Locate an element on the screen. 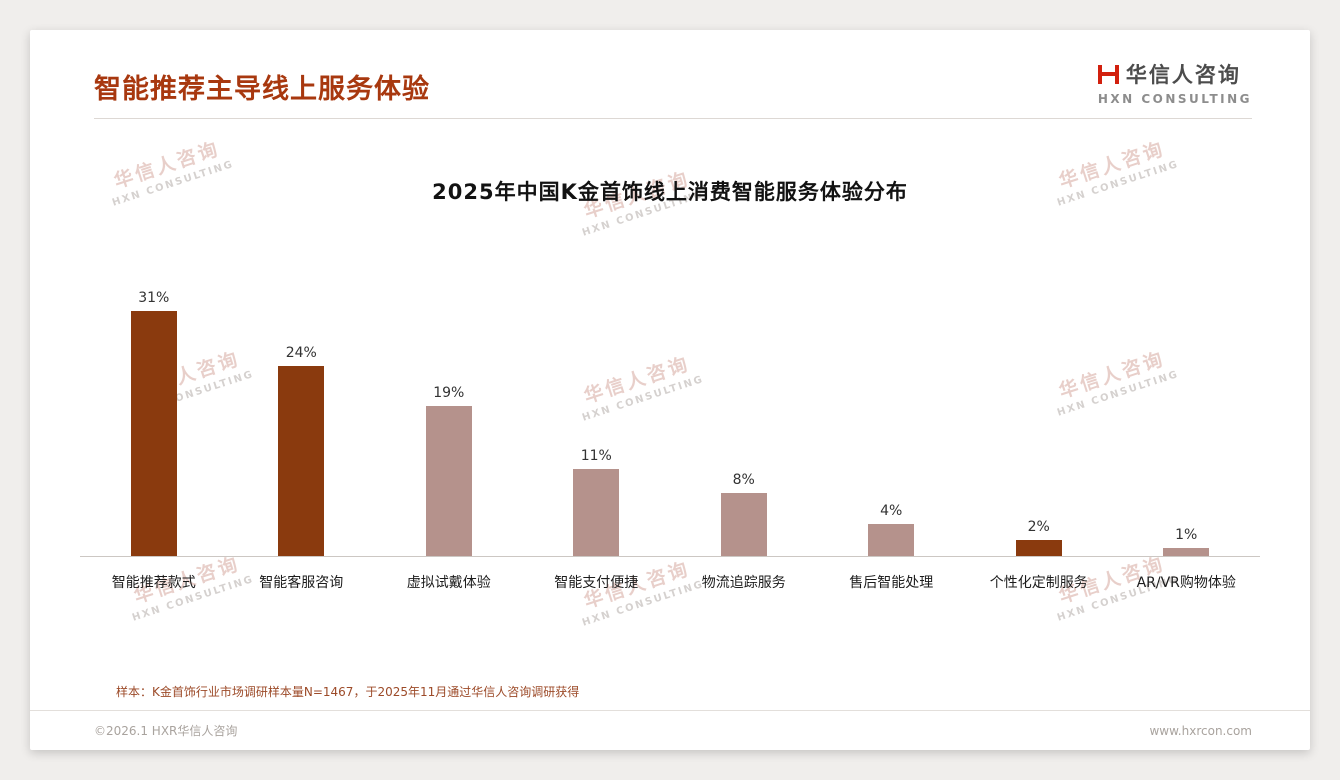 The height and width of the screenshot is (780, 1340). bar-group: 24% is located at coordinates (302, 450).